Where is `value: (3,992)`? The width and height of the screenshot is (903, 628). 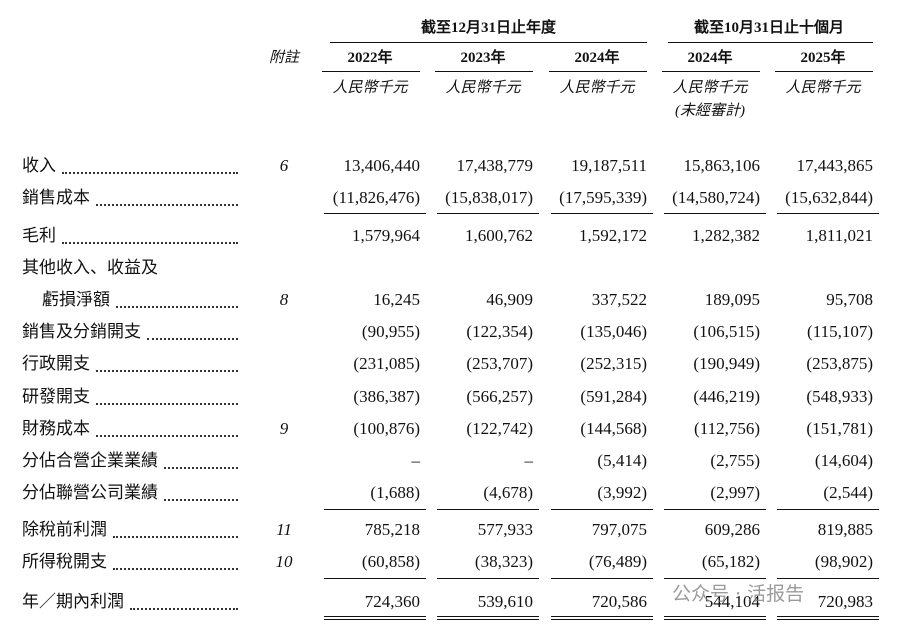 value: (3,992) is located at coordinates (622, 492).